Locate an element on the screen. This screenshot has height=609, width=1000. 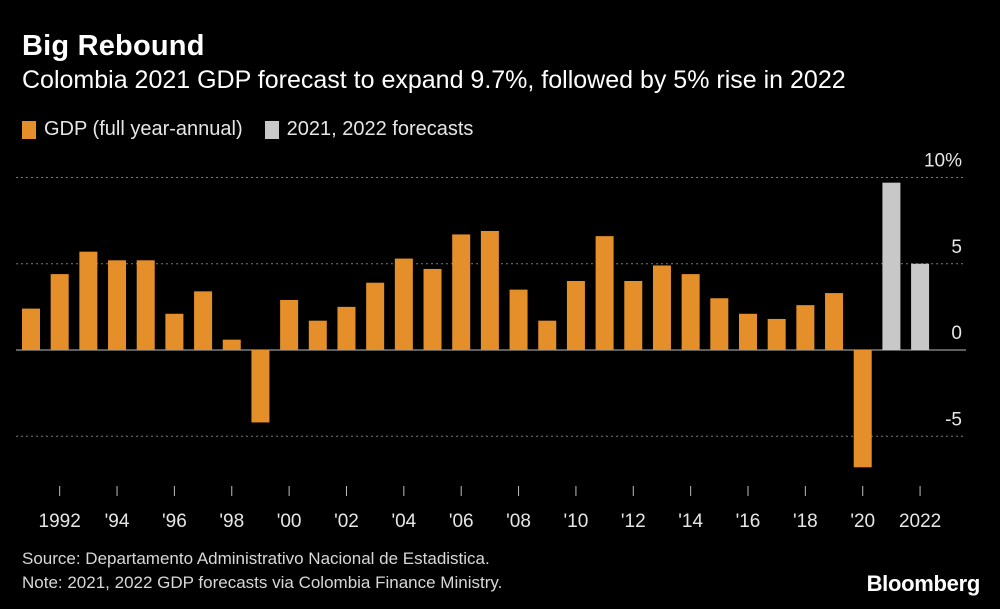
legend-swatch-forecast is located at coordinates (271, 129).